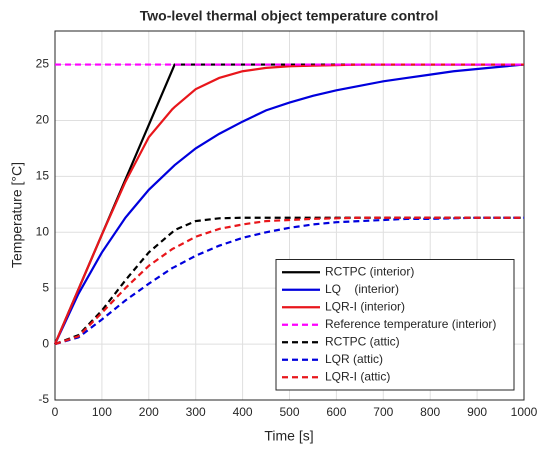 This screenshot has width=550, height=459. I want to click on legend-label: LQR (attic), so click(354, 359).